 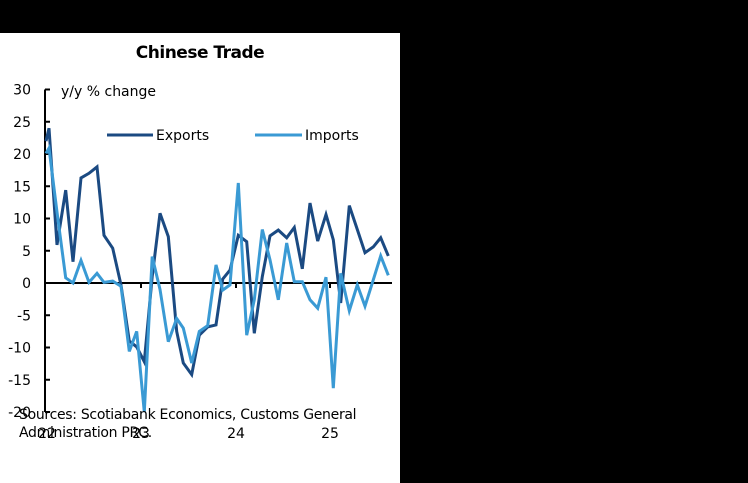 What do you see at coordinates (22, 123) in the screenshot?
I see `y-tick-label: 25` at bounding box center [22, 123].